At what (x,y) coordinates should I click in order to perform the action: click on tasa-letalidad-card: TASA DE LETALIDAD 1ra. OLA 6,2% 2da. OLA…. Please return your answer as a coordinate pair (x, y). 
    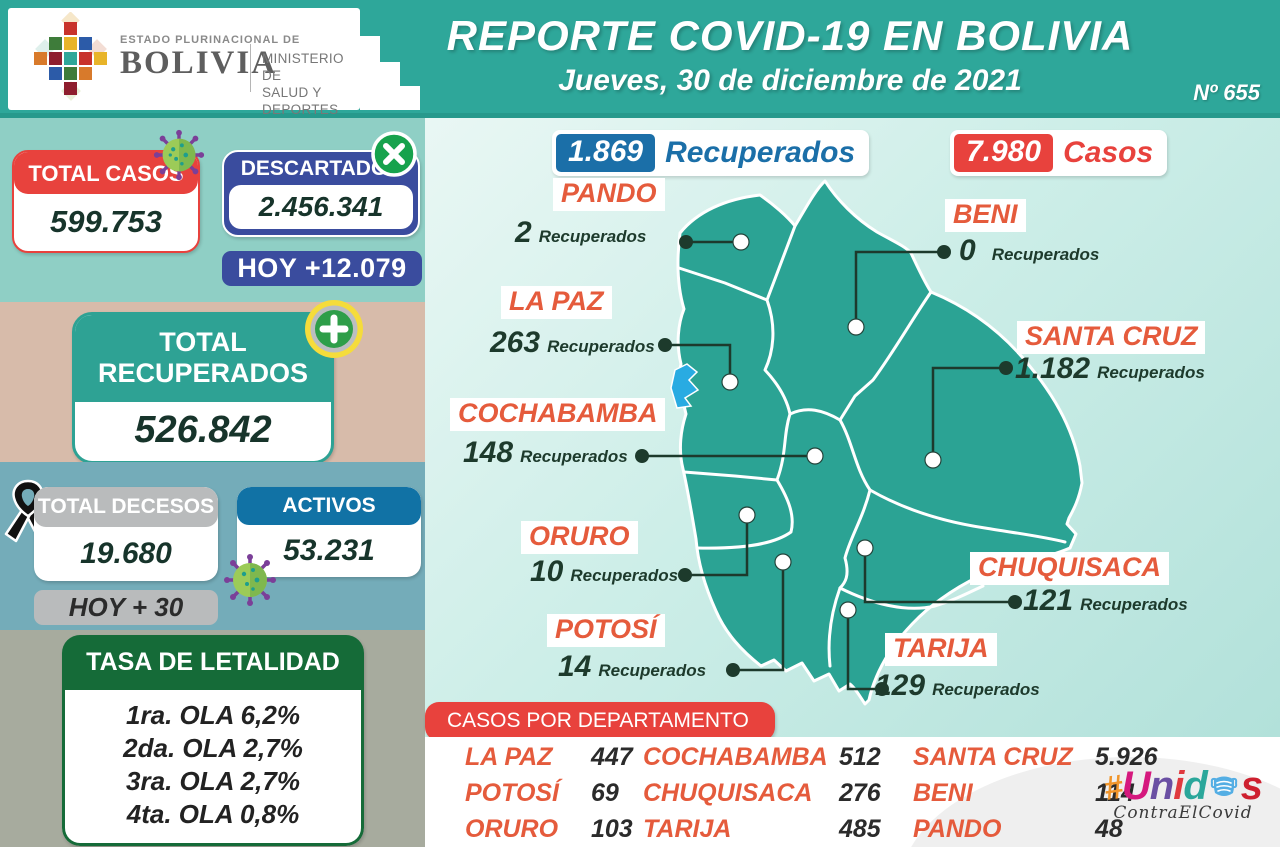
    Looking at the image, I should click on (213, 740).